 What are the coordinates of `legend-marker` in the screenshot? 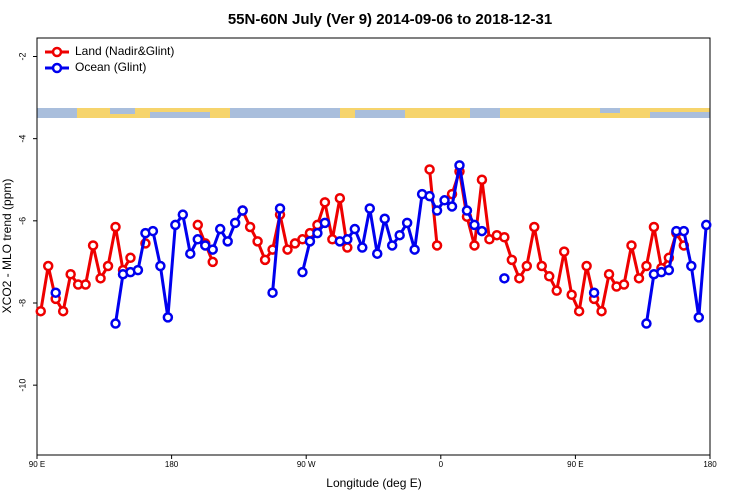 It's located at (57, 52).